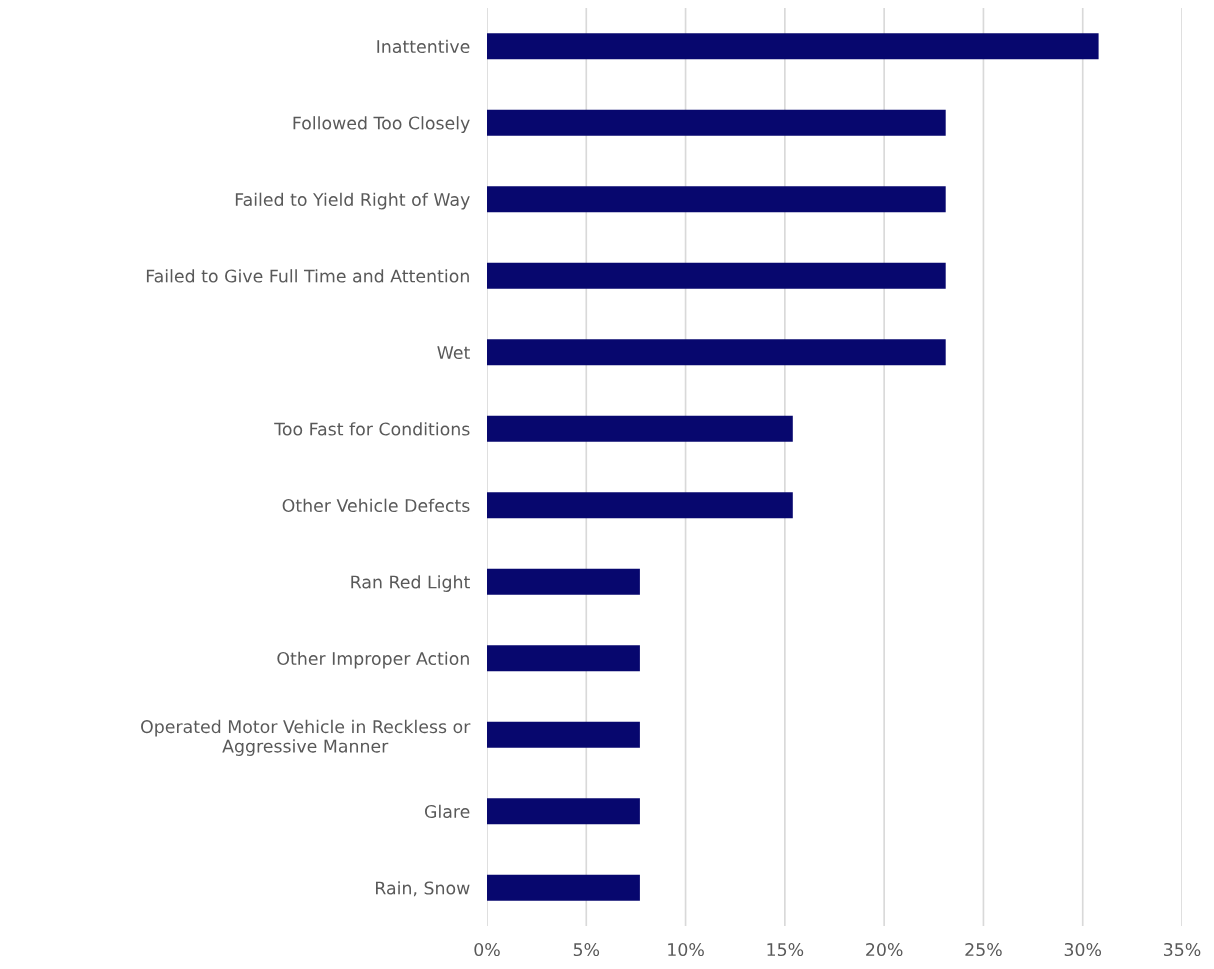  Describe the element at coordinates (453, 353) in the screenshot. I see `y-tick-label: Wet` at that location.